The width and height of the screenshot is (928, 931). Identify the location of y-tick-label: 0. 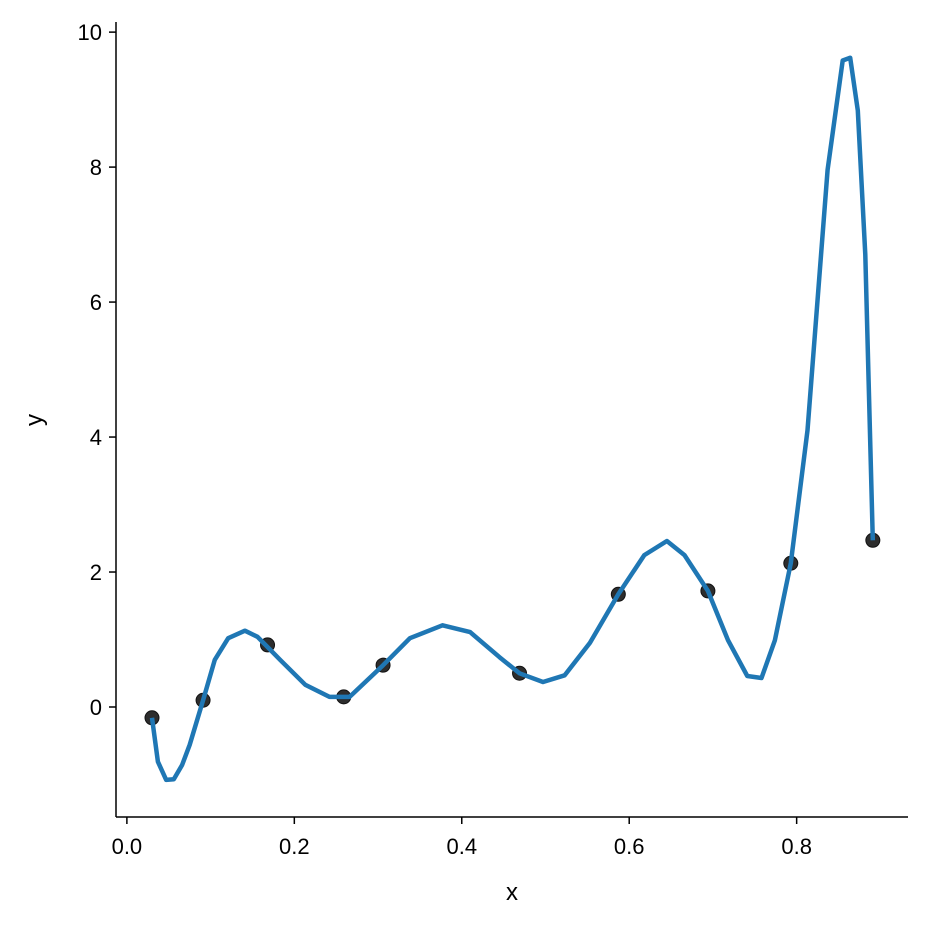
(96, 707).